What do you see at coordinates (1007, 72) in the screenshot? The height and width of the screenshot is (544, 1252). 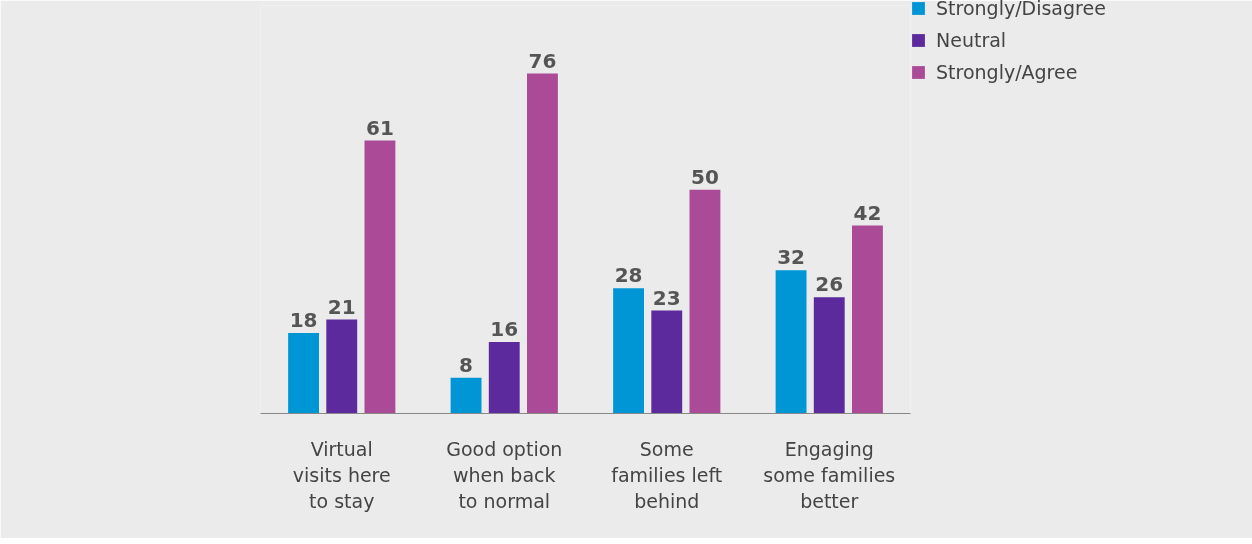 I see `legend-label: Strongly/Agree` at bounding box center [1007, 72].